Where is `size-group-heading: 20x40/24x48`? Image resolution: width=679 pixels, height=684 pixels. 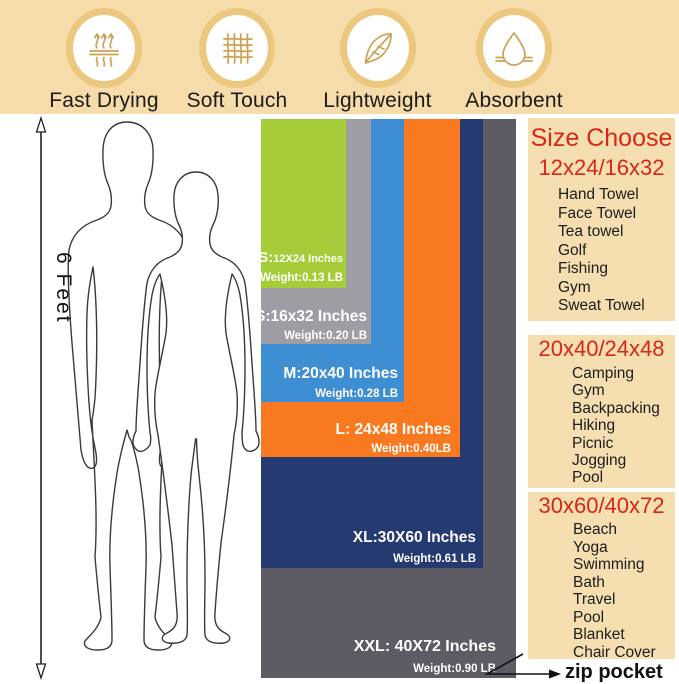 size-group-heading: 20x40/24x48 is located at coordinates (601, 348).